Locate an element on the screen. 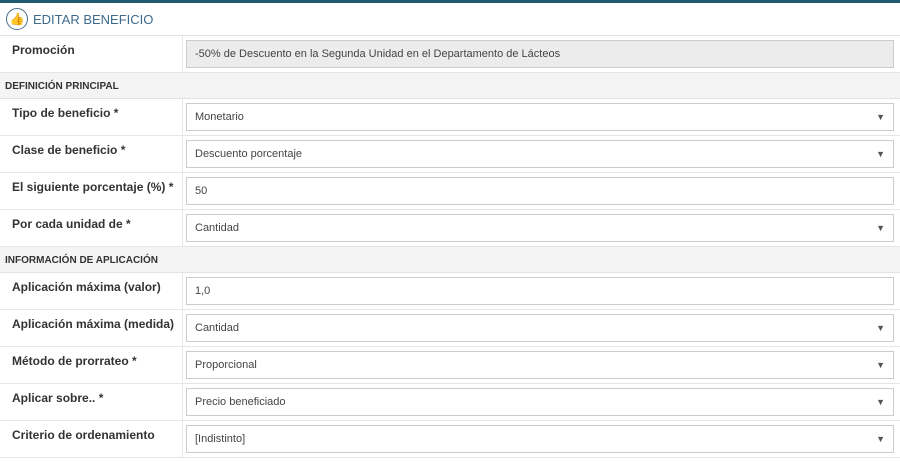 This screenshot has width=900, height=461. select-field: Monetario ▼ is located at coordinates (540, 117).